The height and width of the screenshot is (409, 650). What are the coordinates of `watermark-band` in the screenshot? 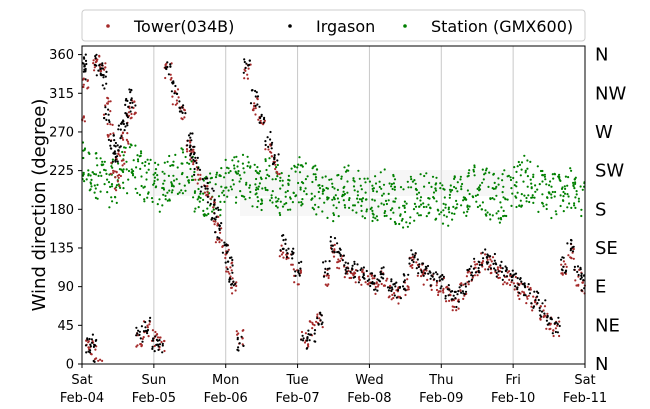 It's located at (320, 207).